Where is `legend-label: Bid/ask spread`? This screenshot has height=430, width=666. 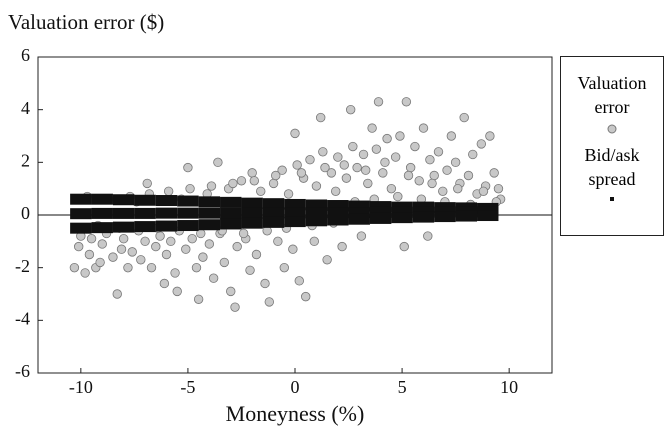
legend-label: Bid/ask spread is located at coordinates (612, 167).